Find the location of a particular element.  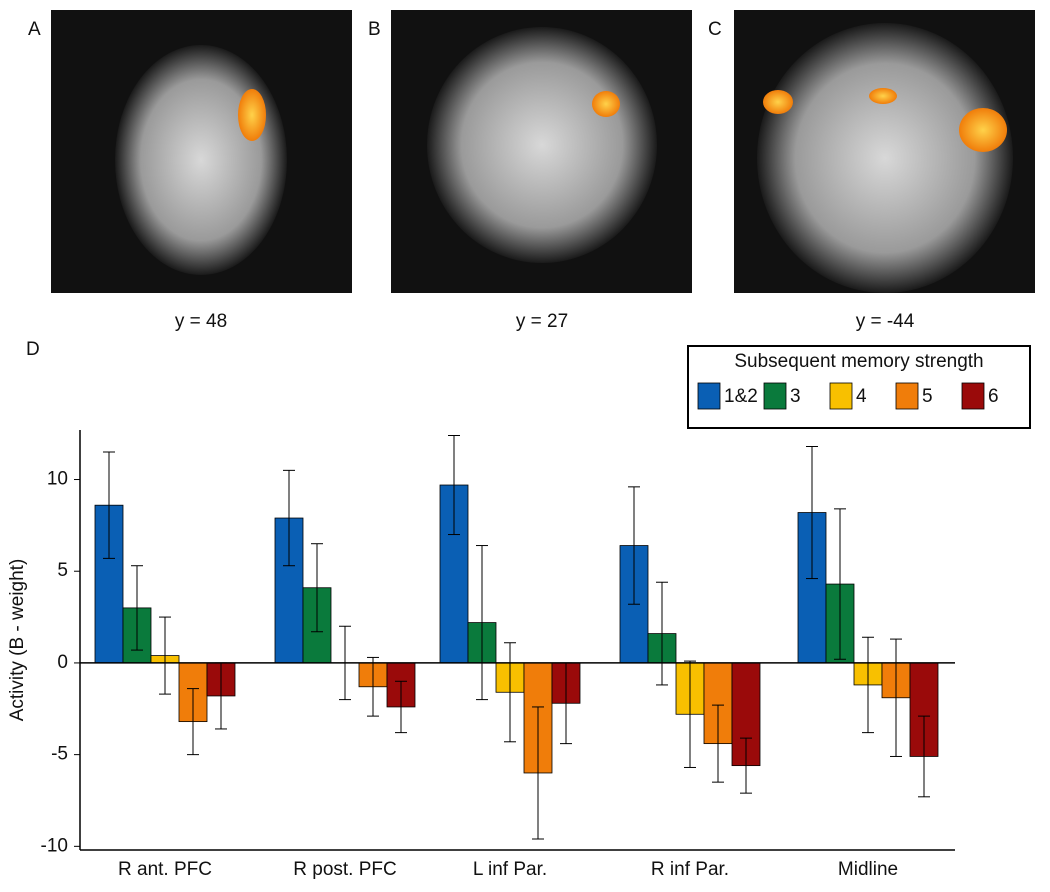

panel-a is located at coordinates (201, 151).